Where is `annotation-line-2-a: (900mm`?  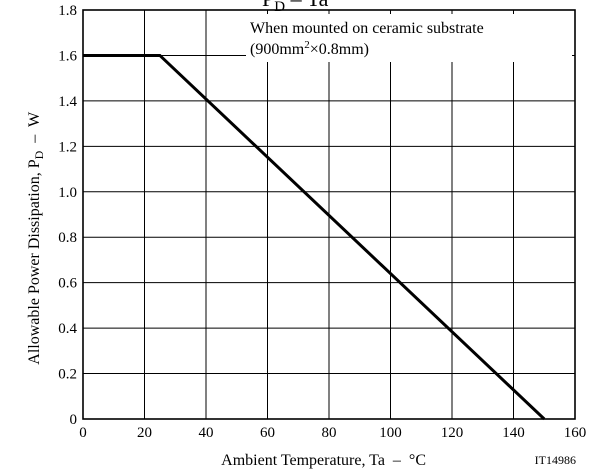 annotation-line-2-a: (900mm is located at coordinates (277, 49).